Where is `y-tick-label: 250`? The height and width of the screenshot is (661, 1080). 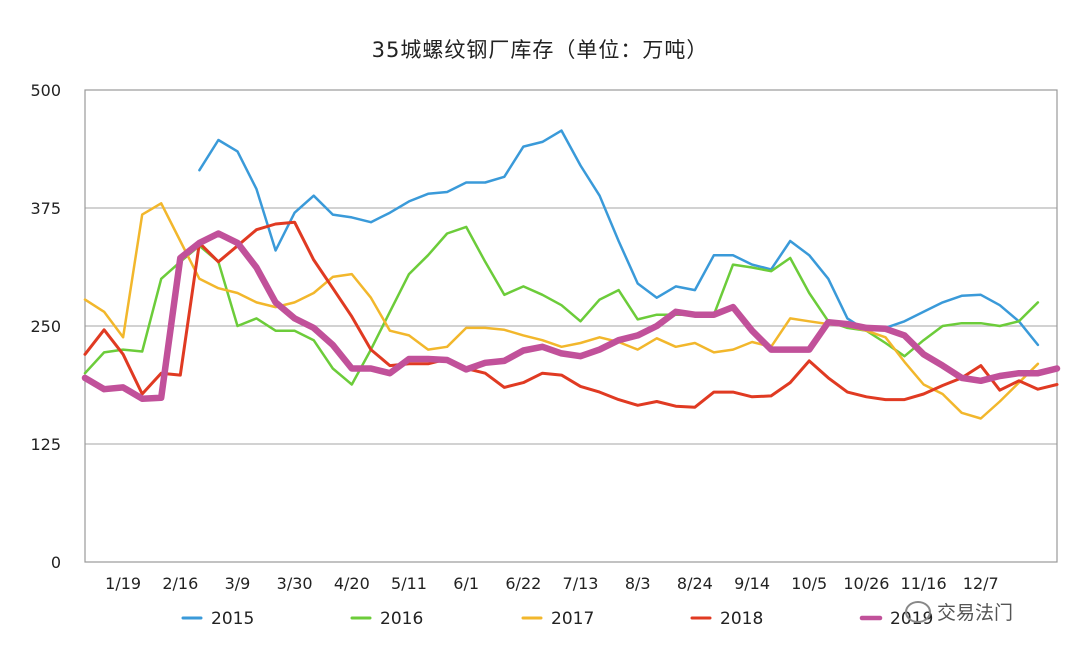
y-tick-label: 250 is located at coordinates (45, 326).